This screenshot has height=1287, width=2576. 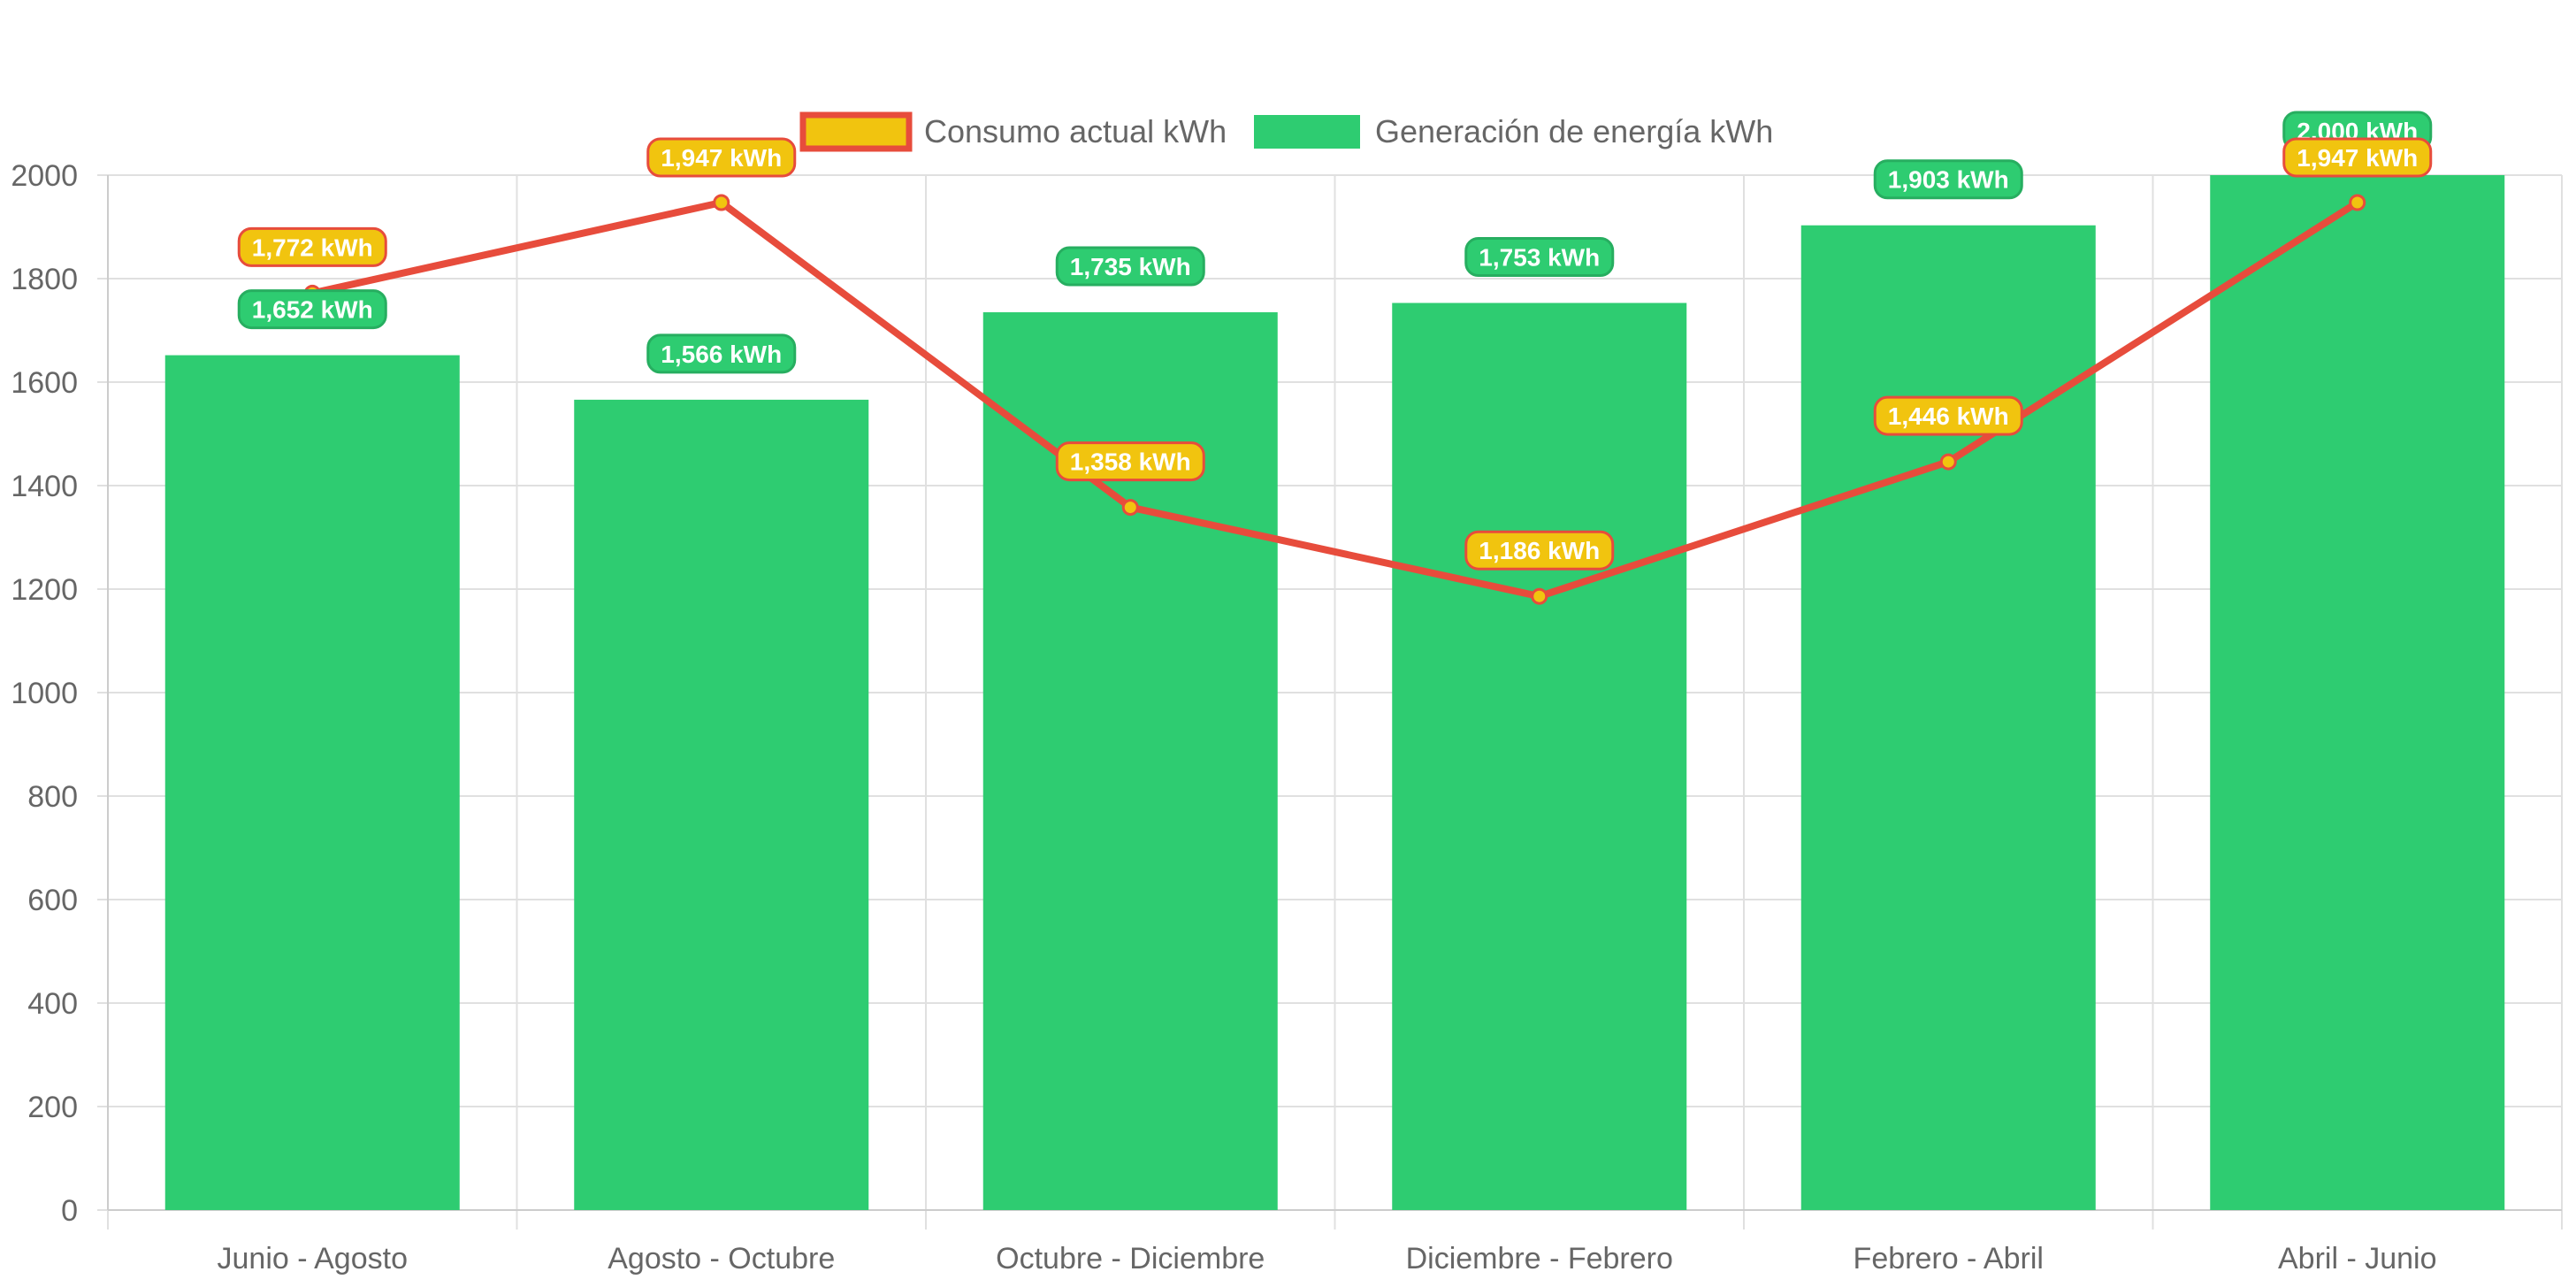 I want to click on x-tick-label: Junio - Agosto, so click(x=313, y=1259).